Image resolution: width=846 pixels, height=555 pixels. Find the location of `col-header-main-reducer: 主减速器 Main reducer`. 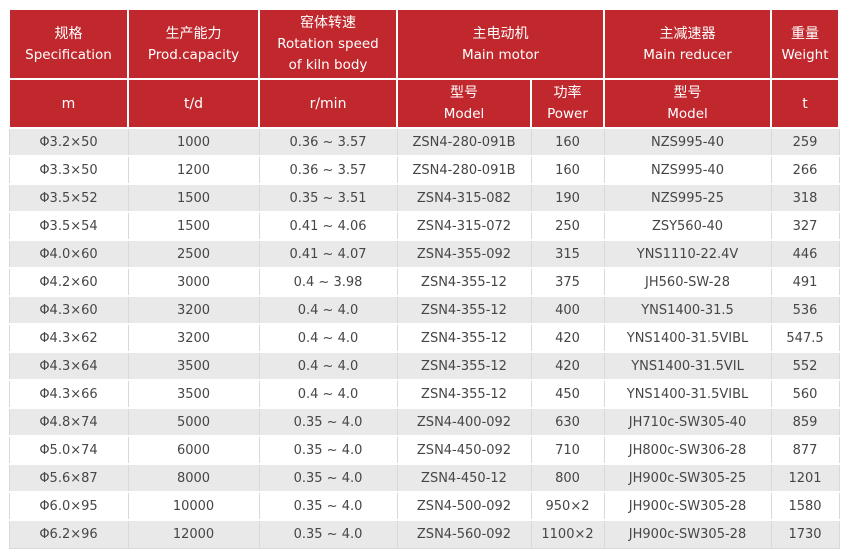

col-header-main-reducer: 主减速器 Main reducer is located at coordinates (688, 44).